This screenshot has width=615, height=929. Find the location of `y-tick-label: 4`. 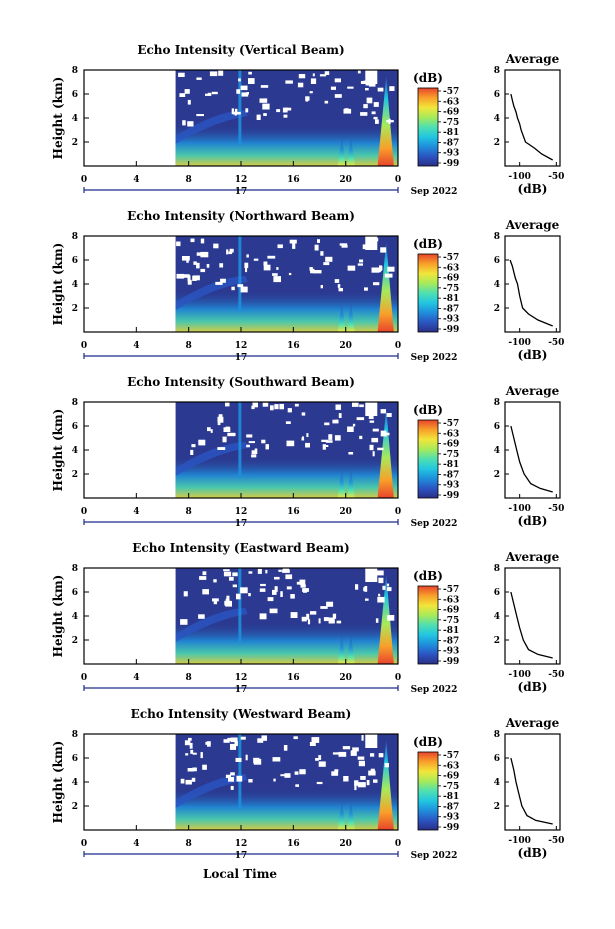

y-tick-label: 4 is located at coordinates (75, 285).